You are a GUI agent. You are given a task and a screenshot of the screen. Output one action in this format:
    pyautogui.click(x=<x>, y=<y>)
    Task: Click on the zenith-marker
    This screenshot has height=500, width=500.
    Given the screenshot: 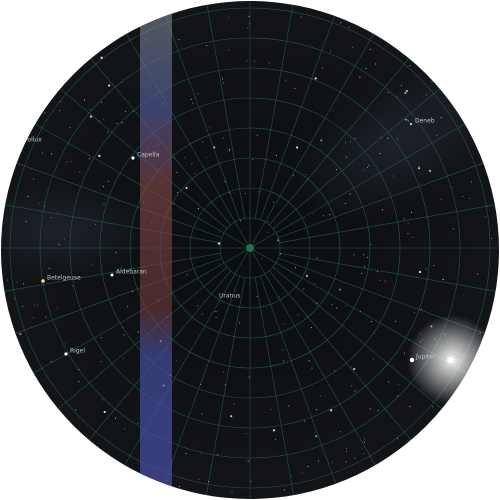 What is the action you would take?
    pyautogui.click(x=250, y=248)
    